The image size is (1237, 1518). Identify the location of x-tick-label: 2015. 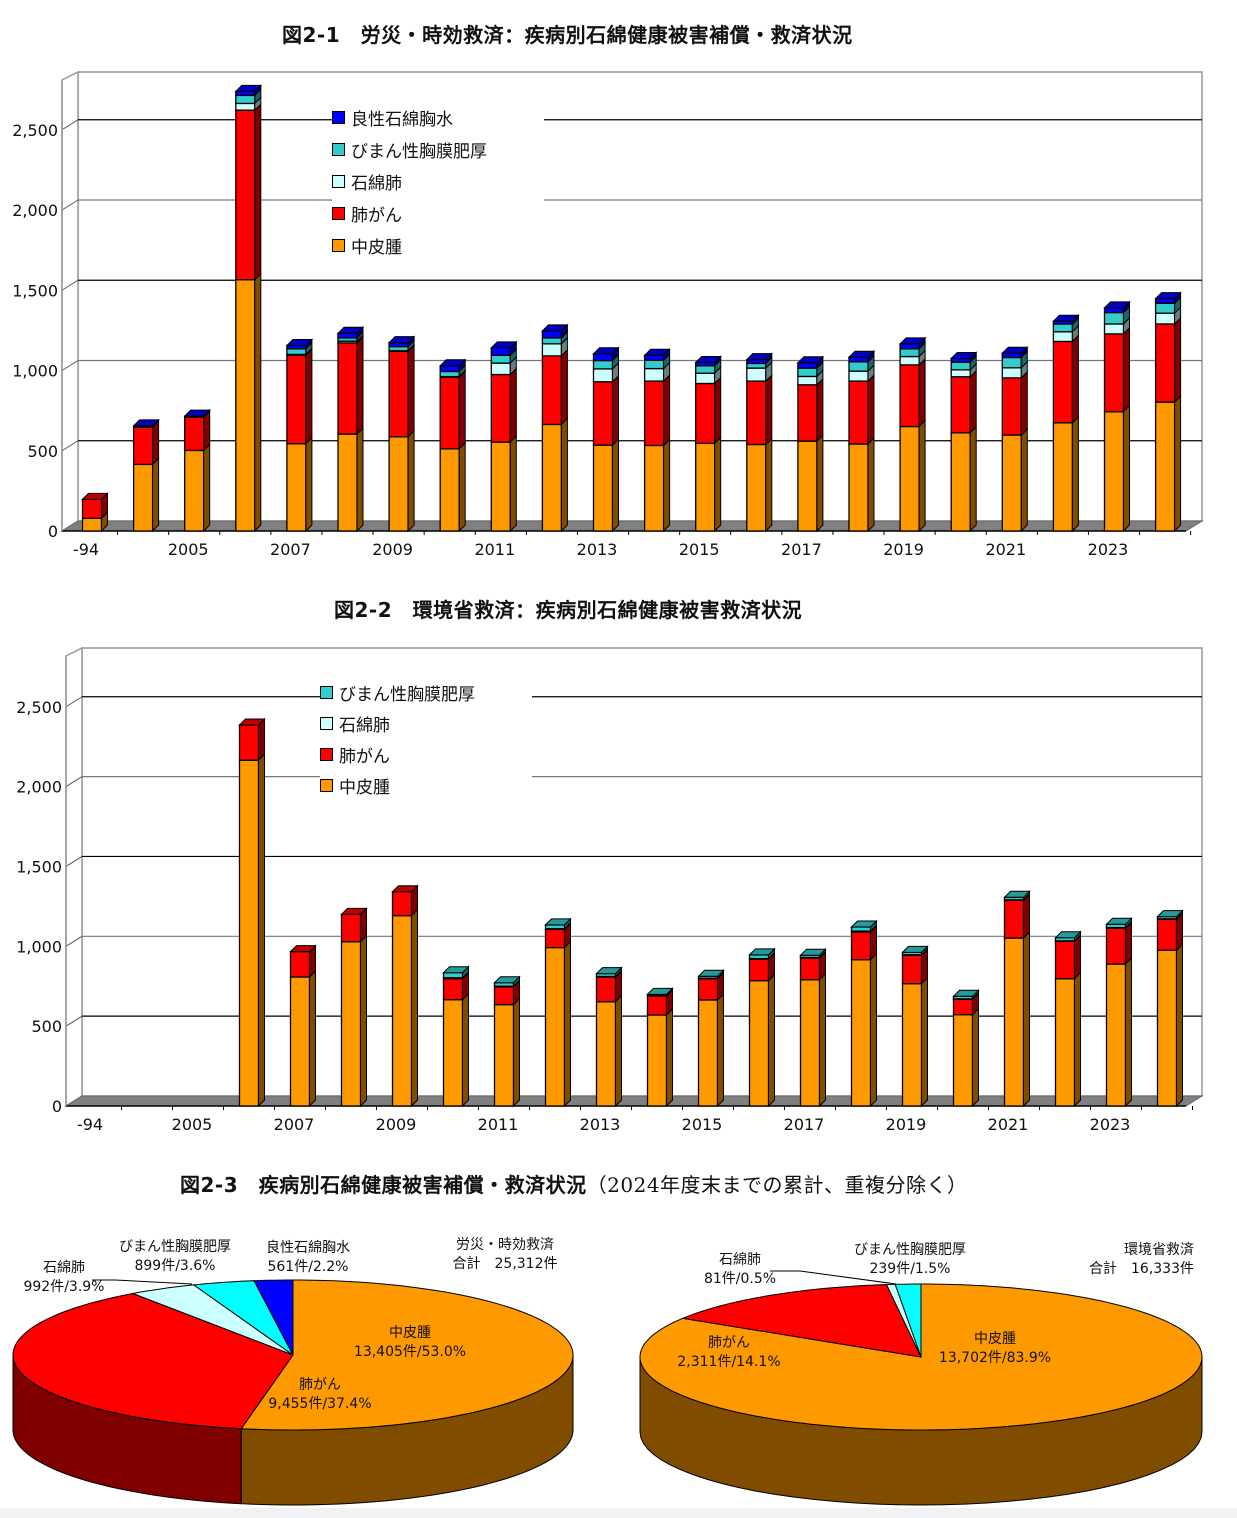
(699, 549).